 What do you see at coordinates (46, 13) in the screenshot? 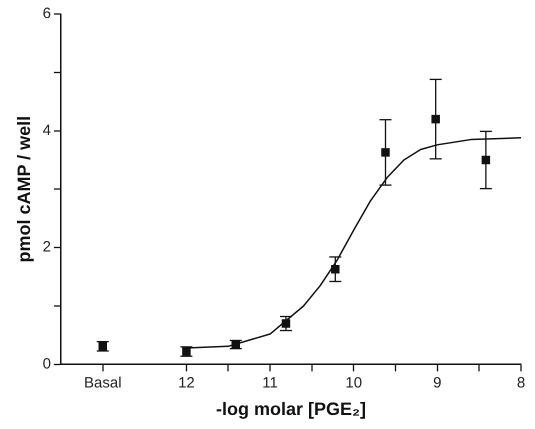
I see `y-tick-label: 6` at bounding box center [46, 13].